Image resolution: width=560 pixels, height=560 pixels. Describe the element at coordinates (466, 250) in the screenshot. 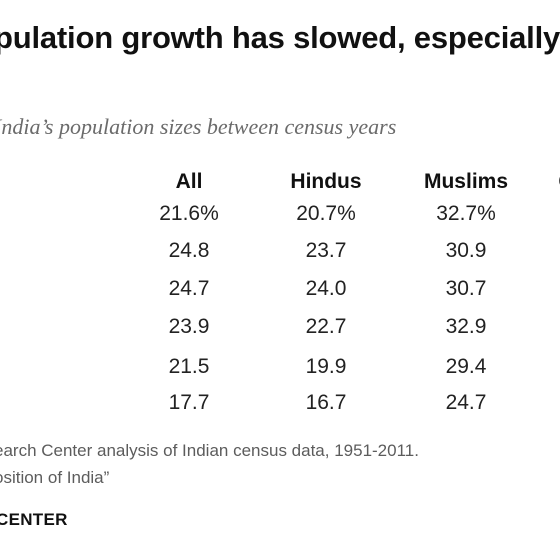

I see `table-cell-r1-c2: 30.9` at that location.